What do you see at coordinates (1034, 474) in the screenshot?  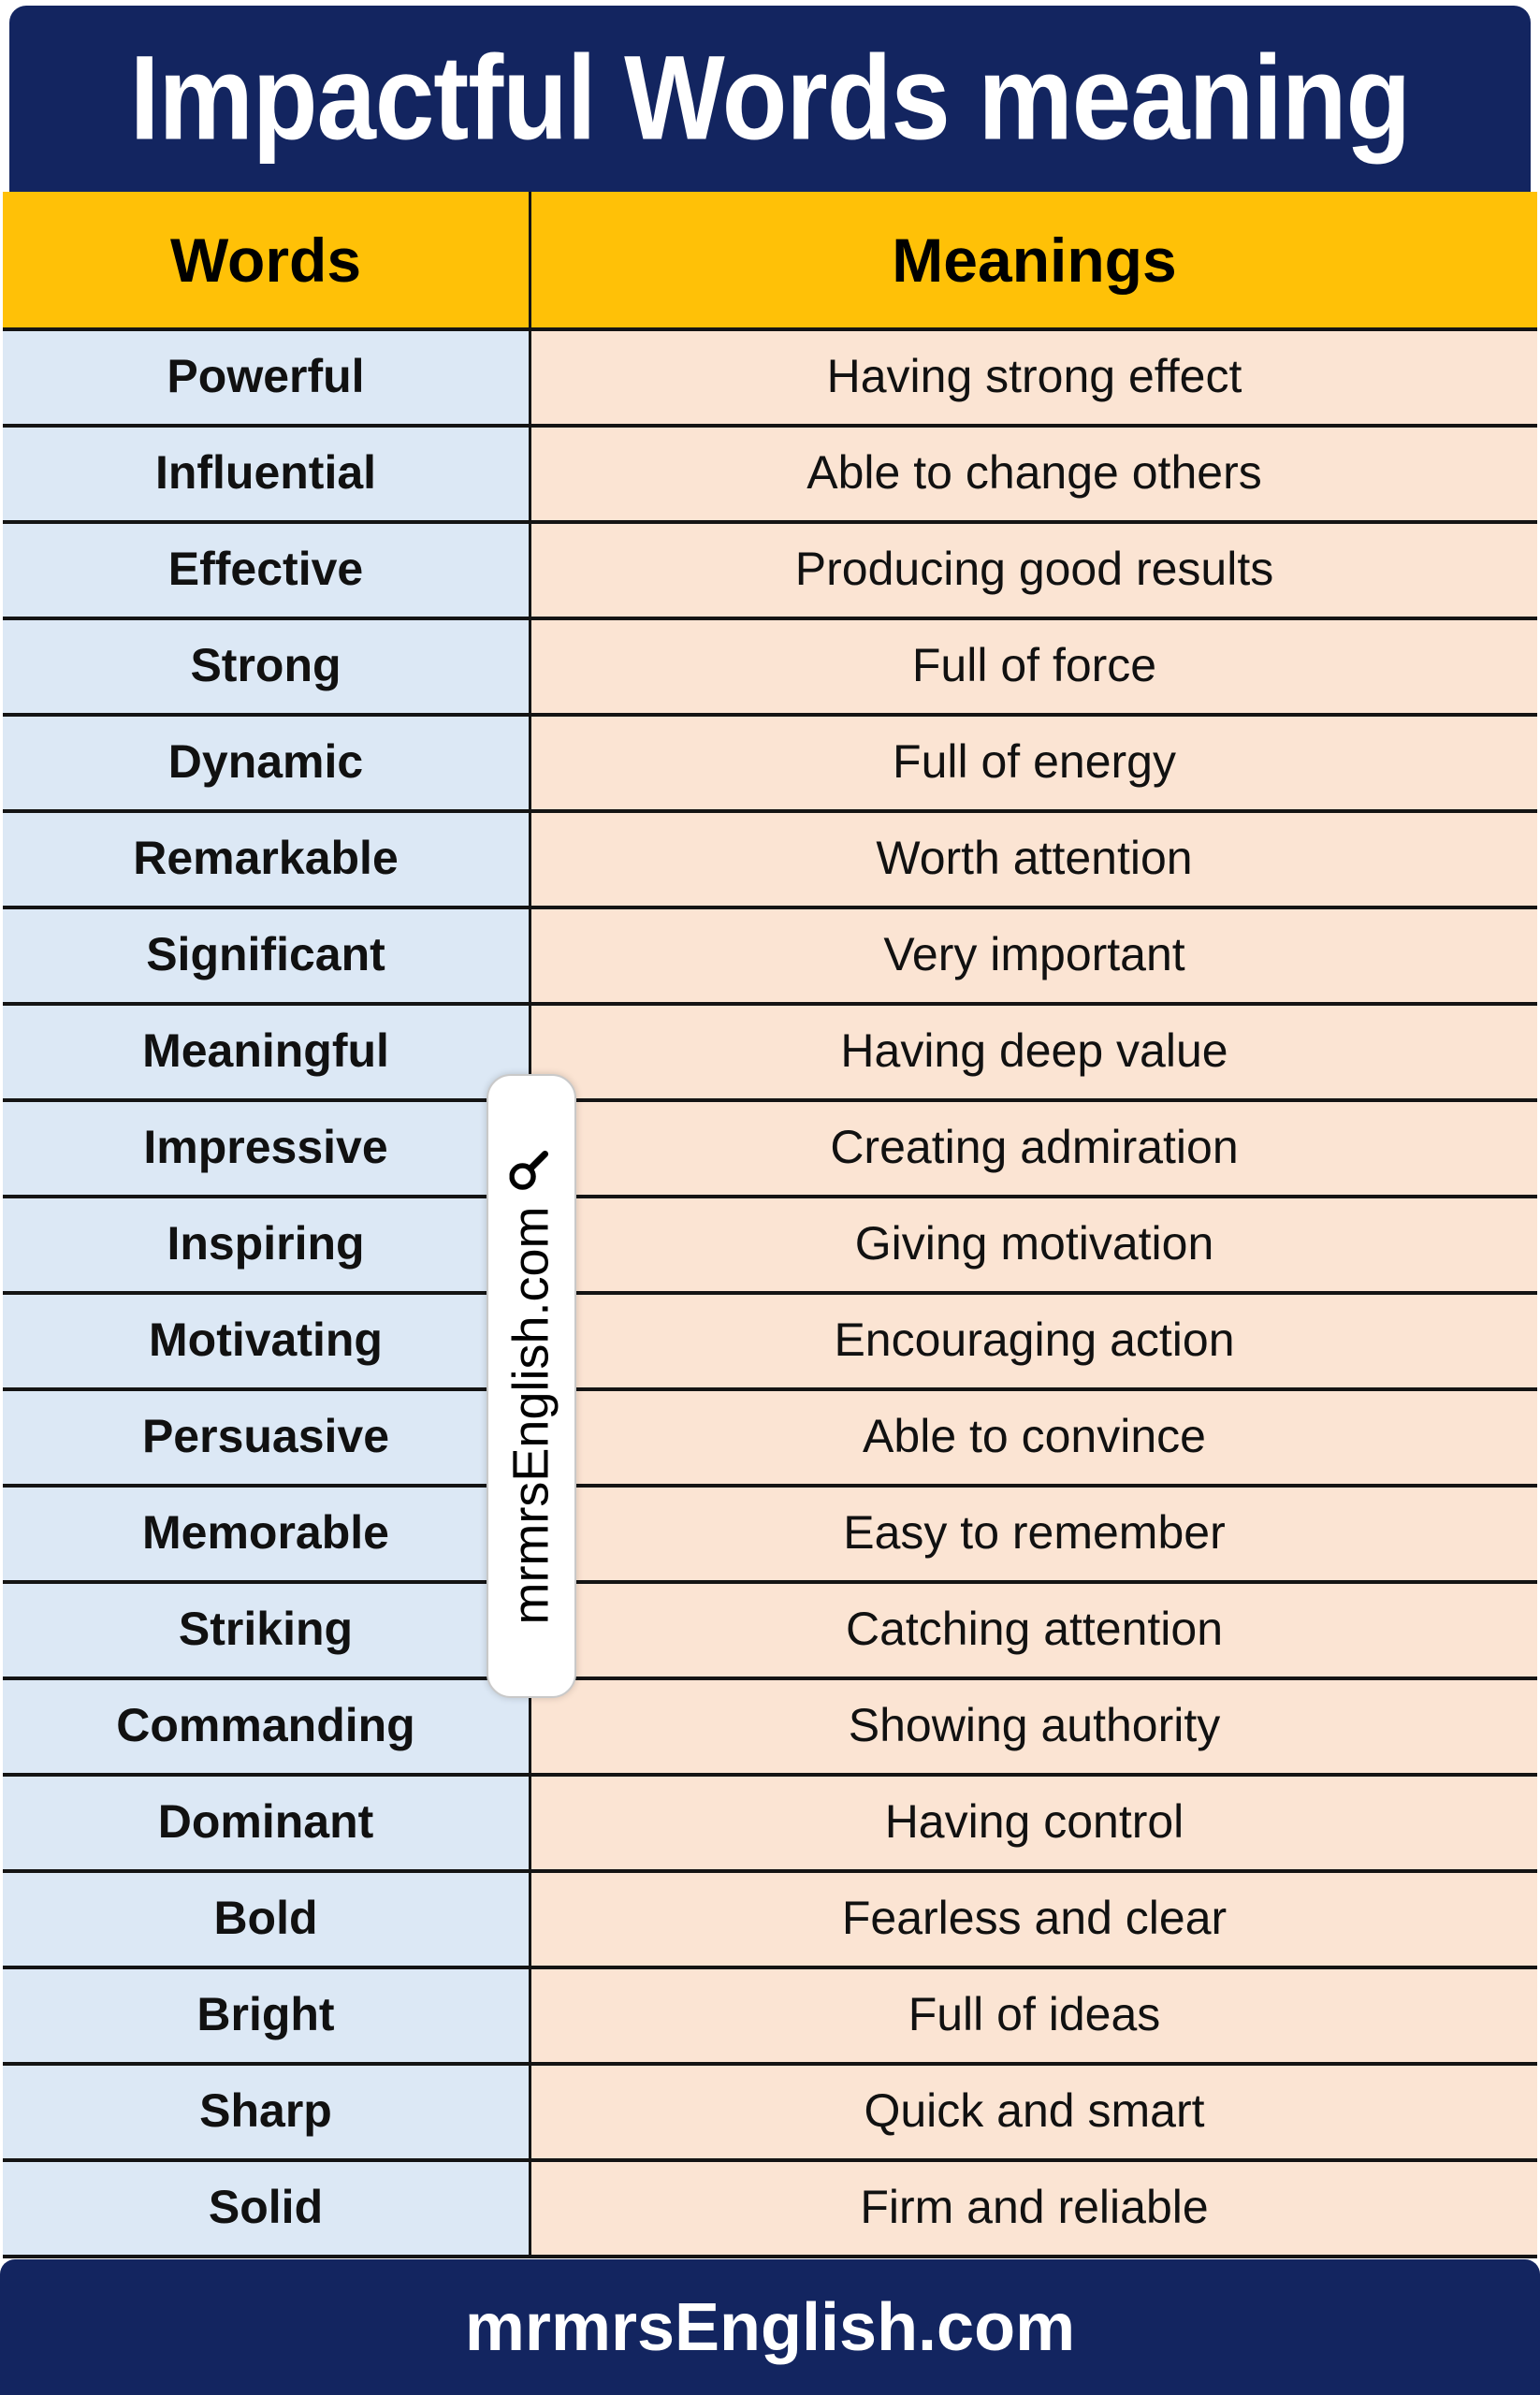 I see `meaning-cell: Able to change others` at bounding box center [1034, 474].